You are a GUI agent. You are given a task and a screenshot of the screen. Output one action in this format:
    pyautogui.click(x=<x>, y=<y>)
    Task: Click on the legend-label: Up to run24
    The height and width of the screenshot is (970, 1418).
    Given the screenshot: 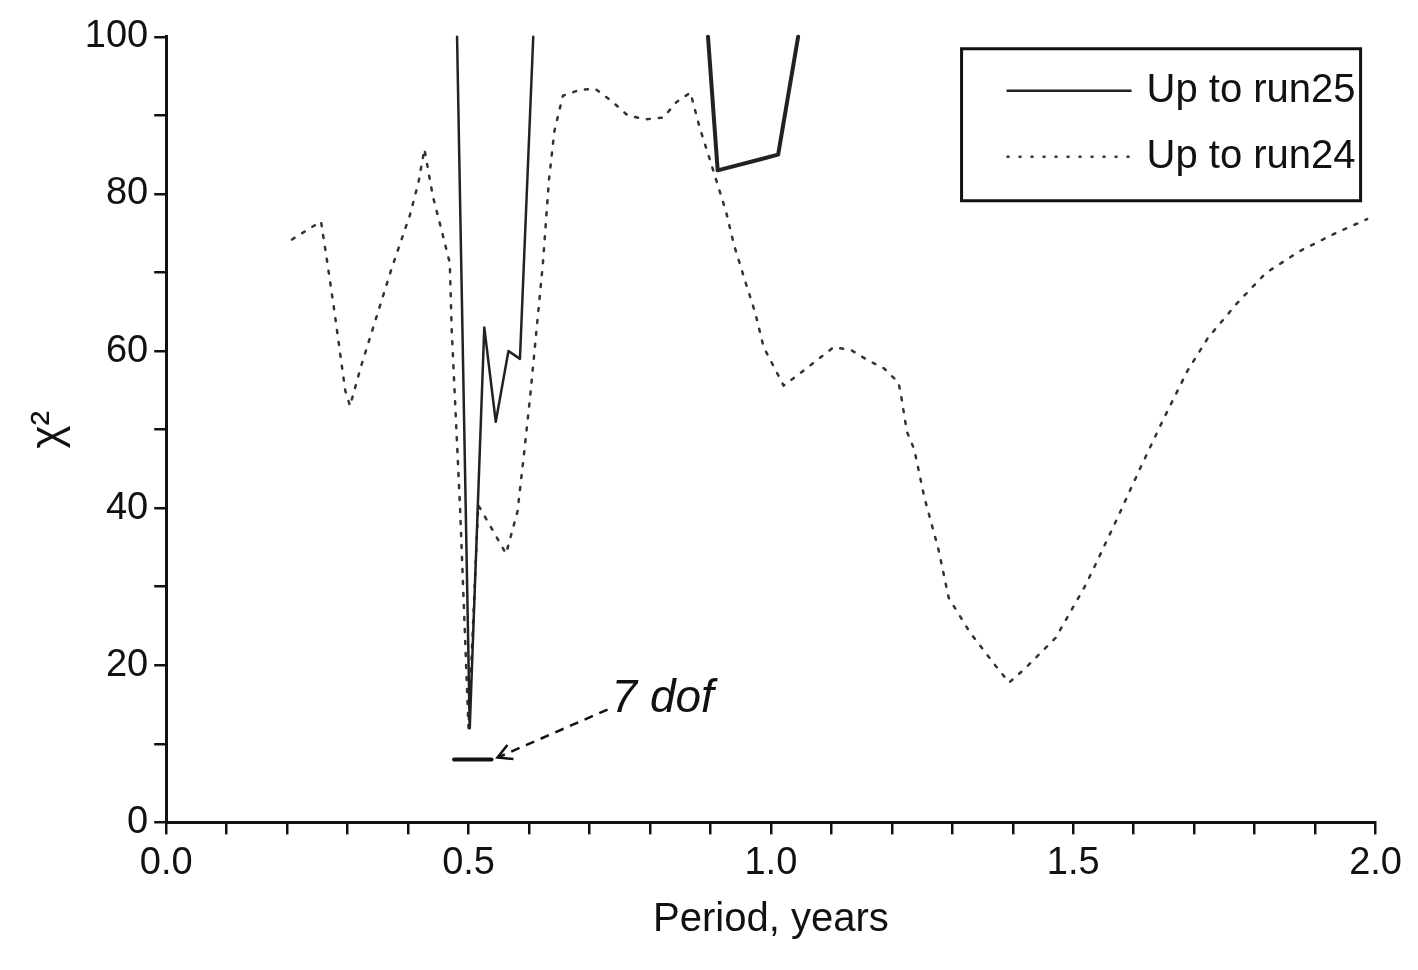 What is the action you would take?
    pyautogui.click(x=1251, y=153)
    